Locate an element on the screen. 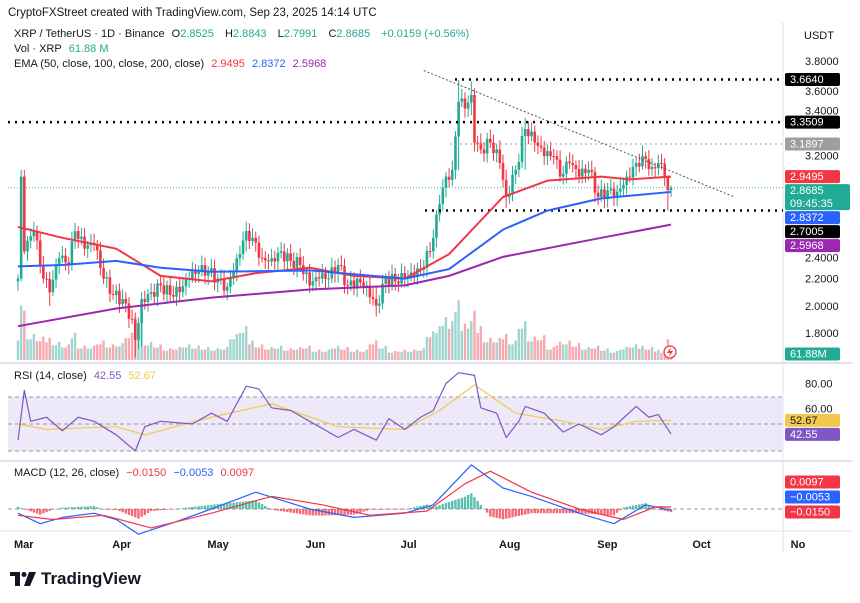 This screenshot has width=860, height=603. price-tick-label: 1.8000 is located at coordinates (822, 334).